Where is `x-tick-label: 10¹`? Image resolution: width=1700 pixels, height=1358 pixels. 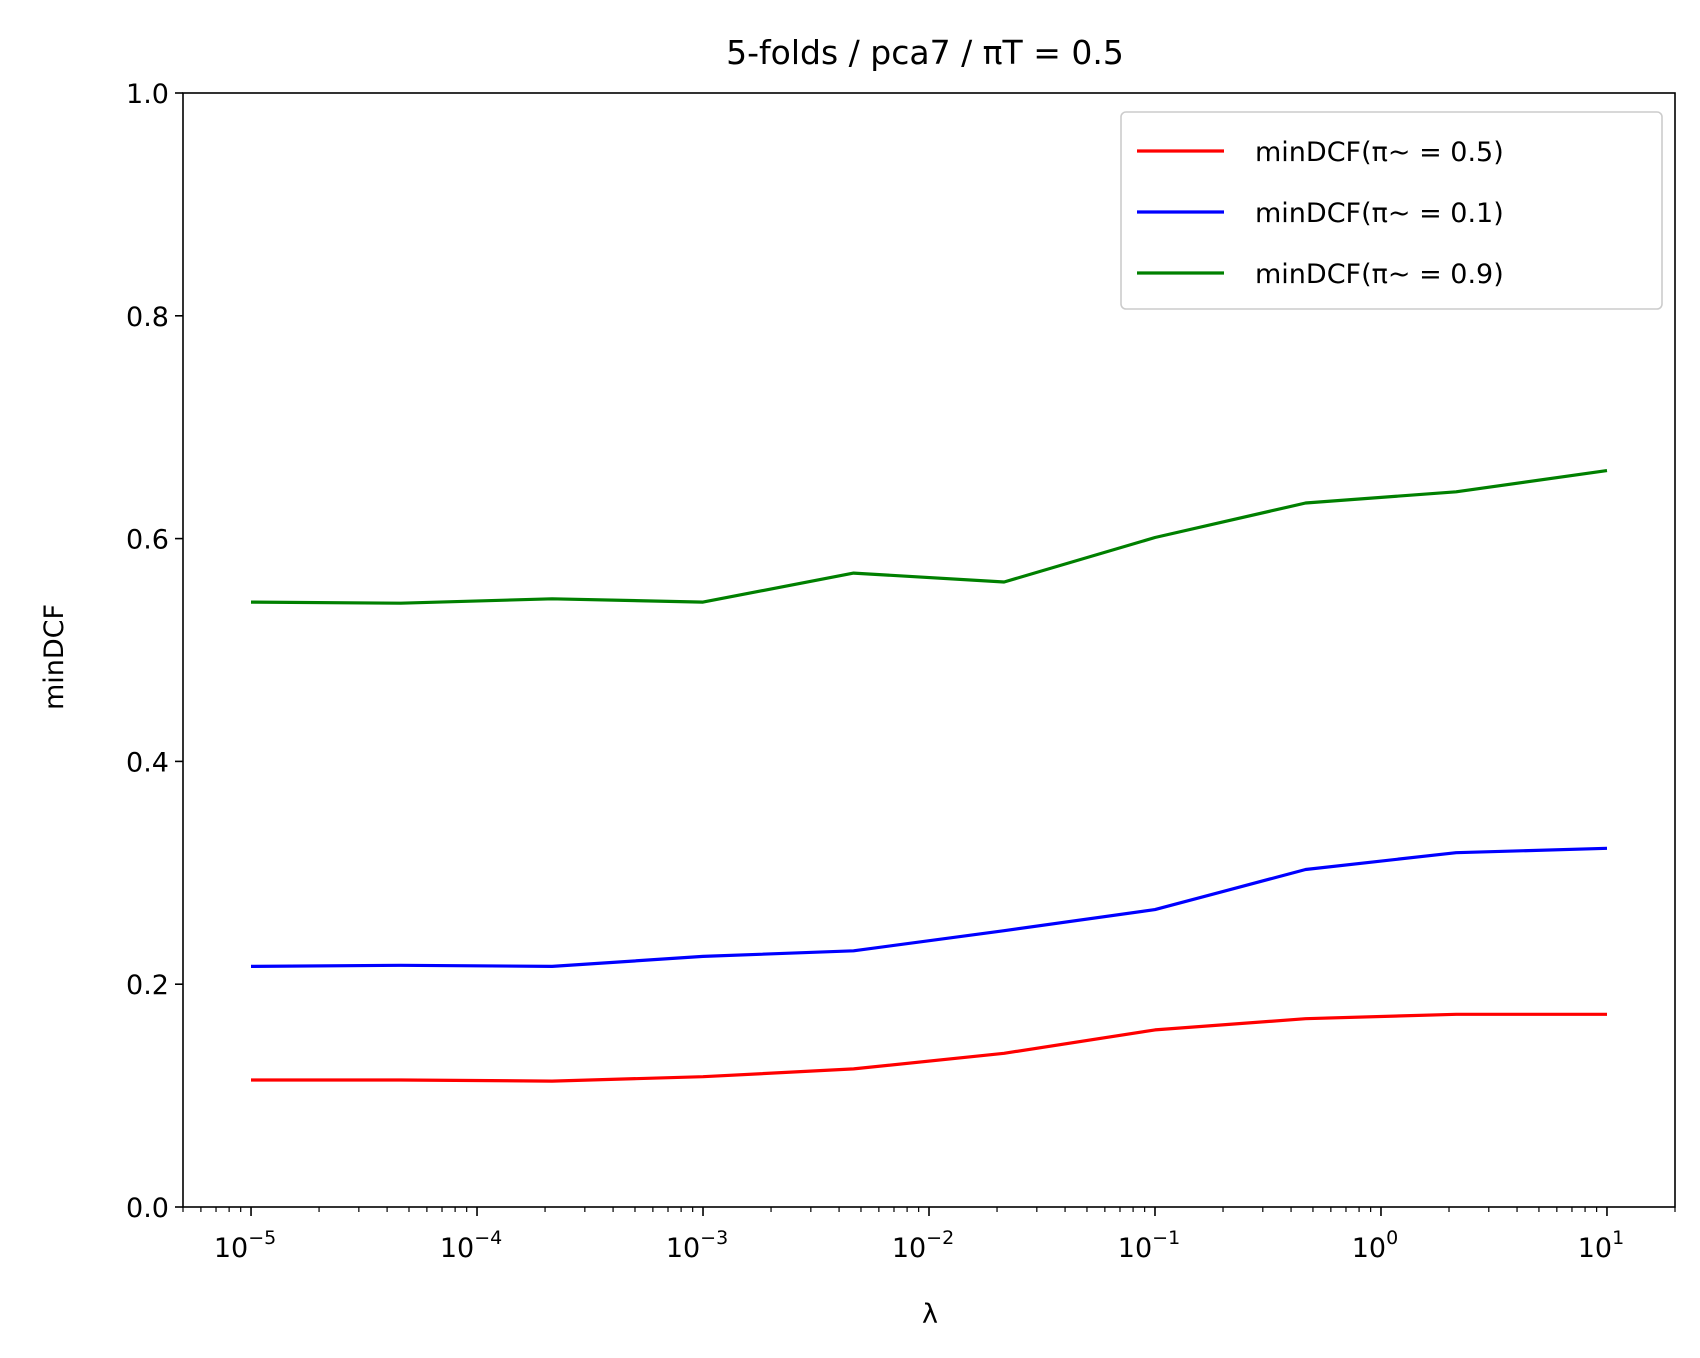 x-tick-label: 10¹ is located at coordinates (1601, 1245).